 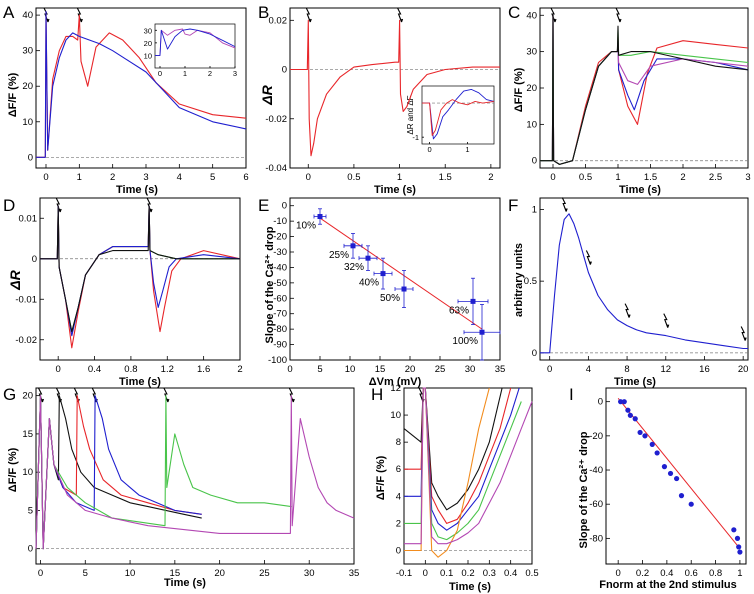 I want to click on panel-h-ytick-label: 10, so click(x=395, y=415).